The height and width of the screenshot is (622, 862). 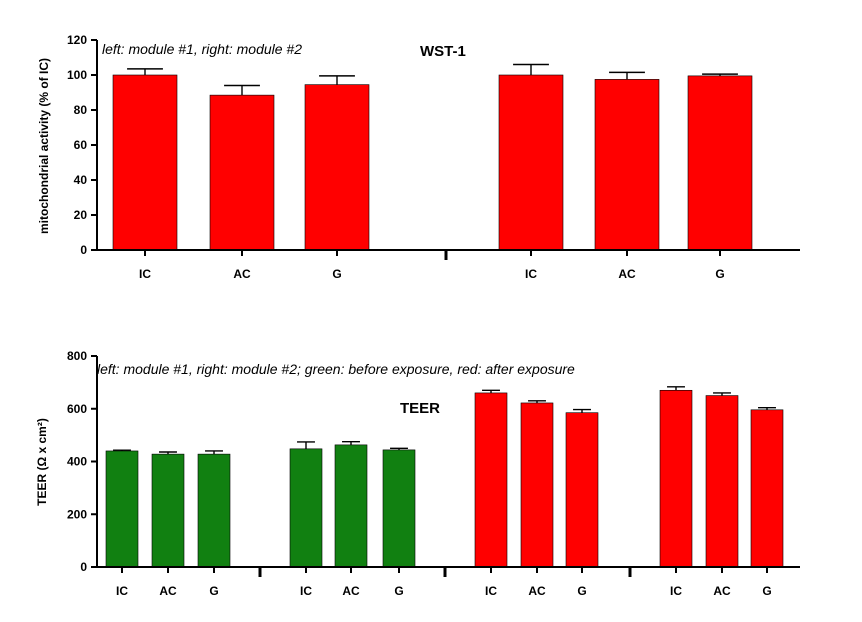 What do you see at coordinates (443, 51) in the screenshot?
I see `chart-title: WST-1` at bounding box center [443, 51].